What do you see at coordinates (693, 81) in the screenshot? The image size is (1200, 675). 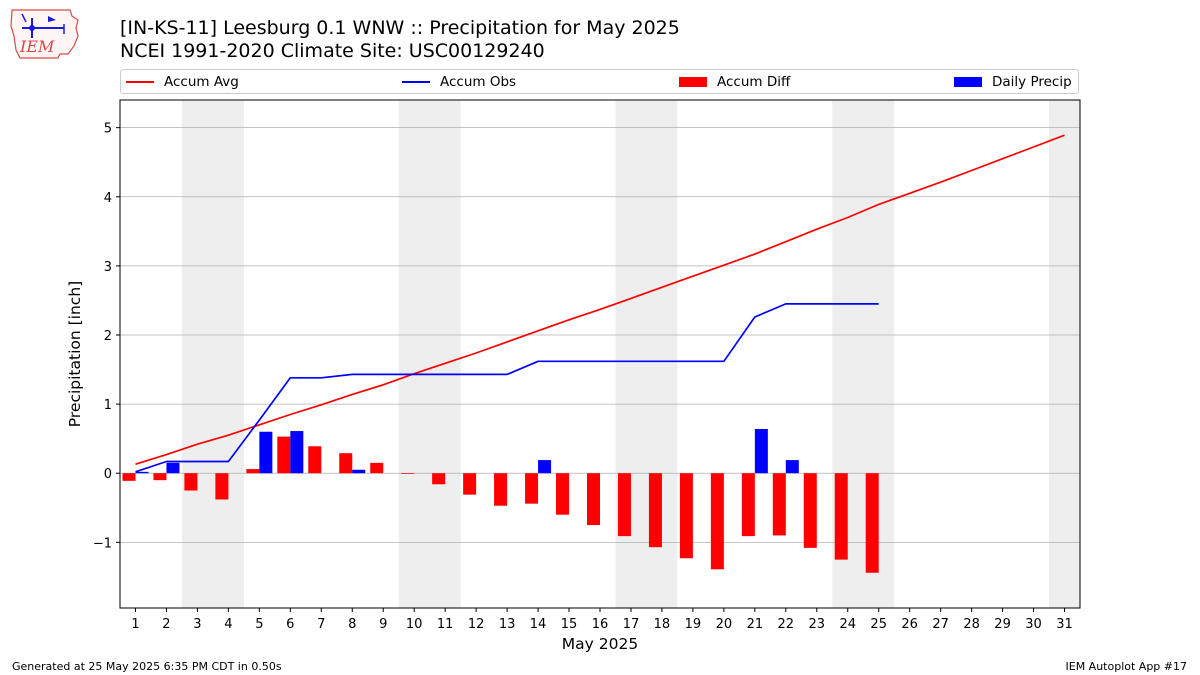 I see `legend-swatch-accum-diff` at bounding box center [693, 81].